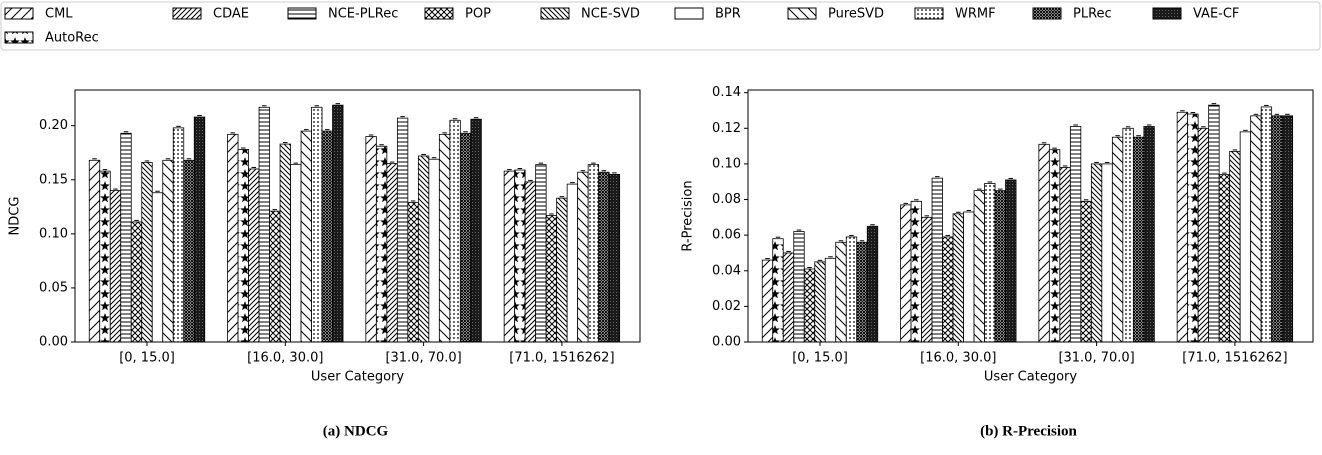  Describe the element at coordinates (726, 306) in the screenshot. I see `y-tick-label: 0.02` at that location.